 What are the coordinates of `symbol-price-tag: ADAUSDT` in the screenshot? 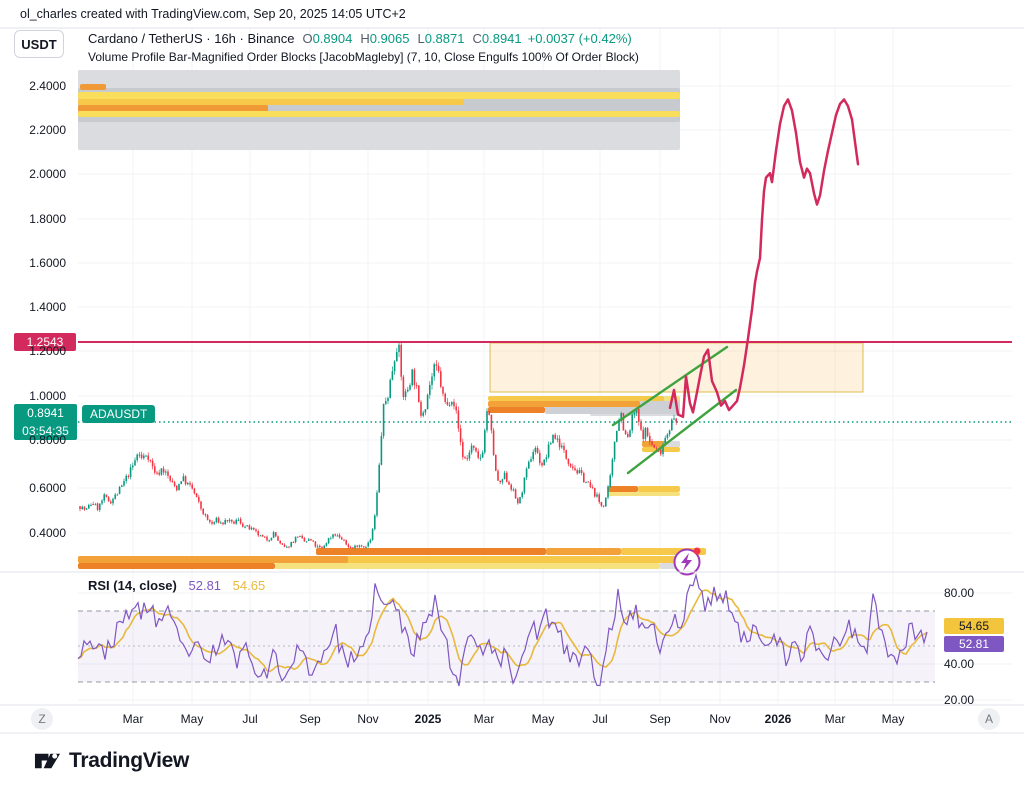 It's located at (119, 414).